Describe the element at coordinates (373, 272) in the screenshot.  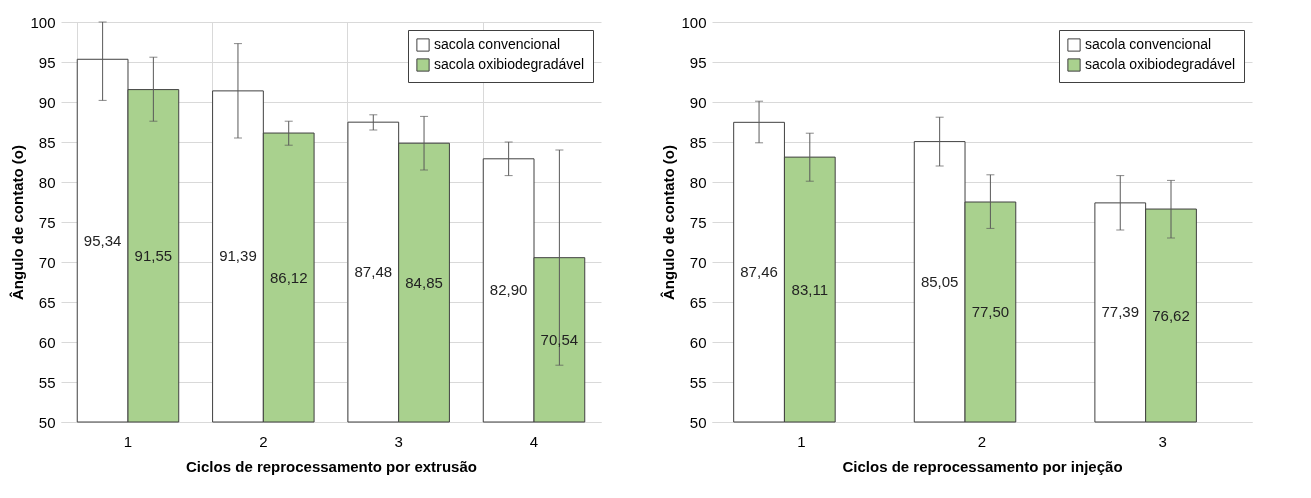
I see `data-label: 87,48` at that location.